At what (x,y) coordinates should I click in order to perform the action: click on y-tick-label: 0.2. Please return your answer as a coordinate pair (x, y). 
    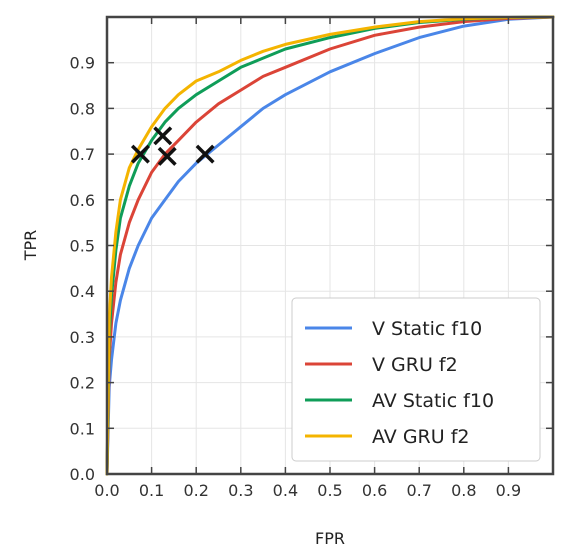
    Looking at the image, I should click on (82, 383).